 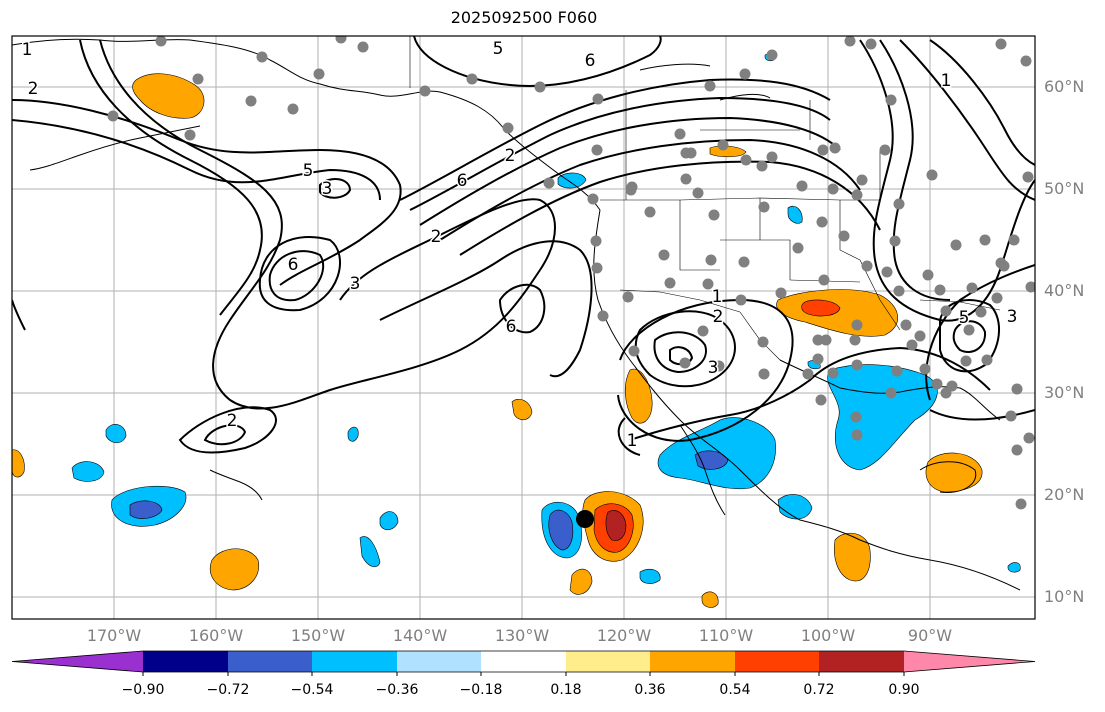 I want to click on colorbar-extend-low, so click(x=77, y=661).